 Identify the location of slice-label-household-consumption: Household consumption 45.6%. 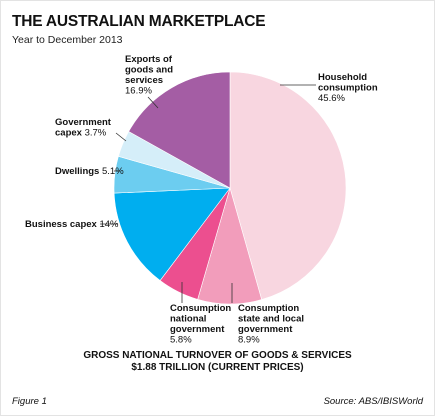
(348, 88).